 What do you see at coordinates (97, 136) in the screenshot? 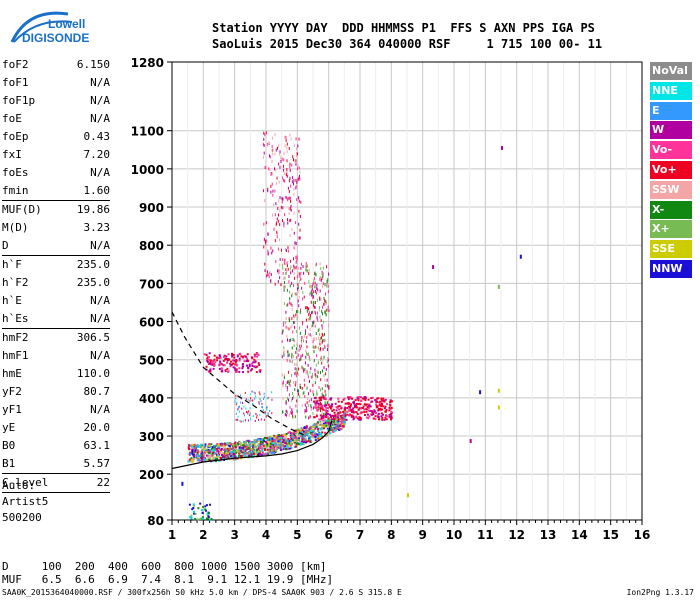
I see `param-value: 0.43` at bounding box center [97, 136].